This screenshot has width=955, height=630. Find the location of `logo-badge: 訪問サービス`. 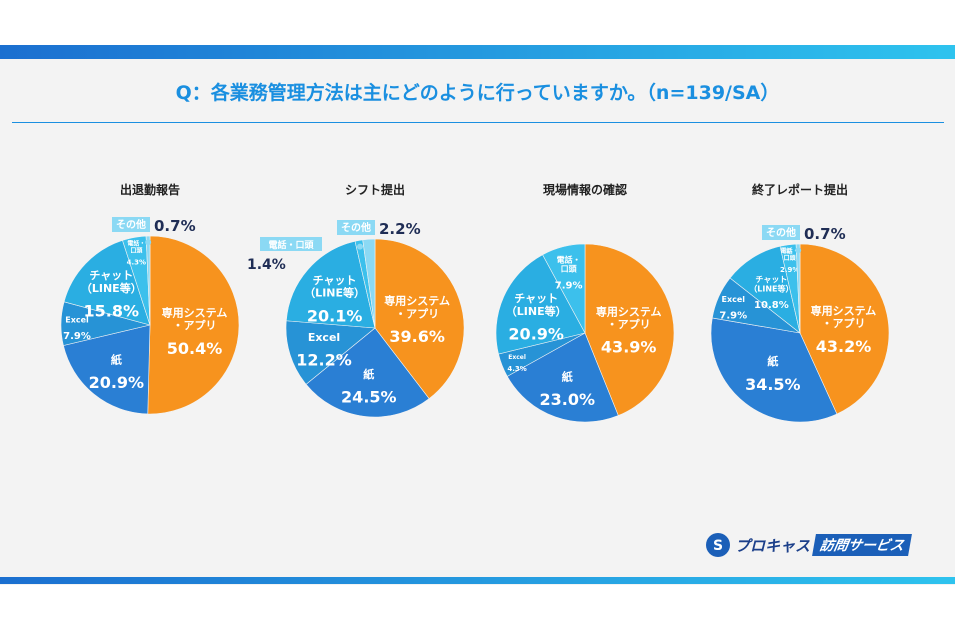

logo-badge: 訪問サービス is located at coordinates (862, 545).